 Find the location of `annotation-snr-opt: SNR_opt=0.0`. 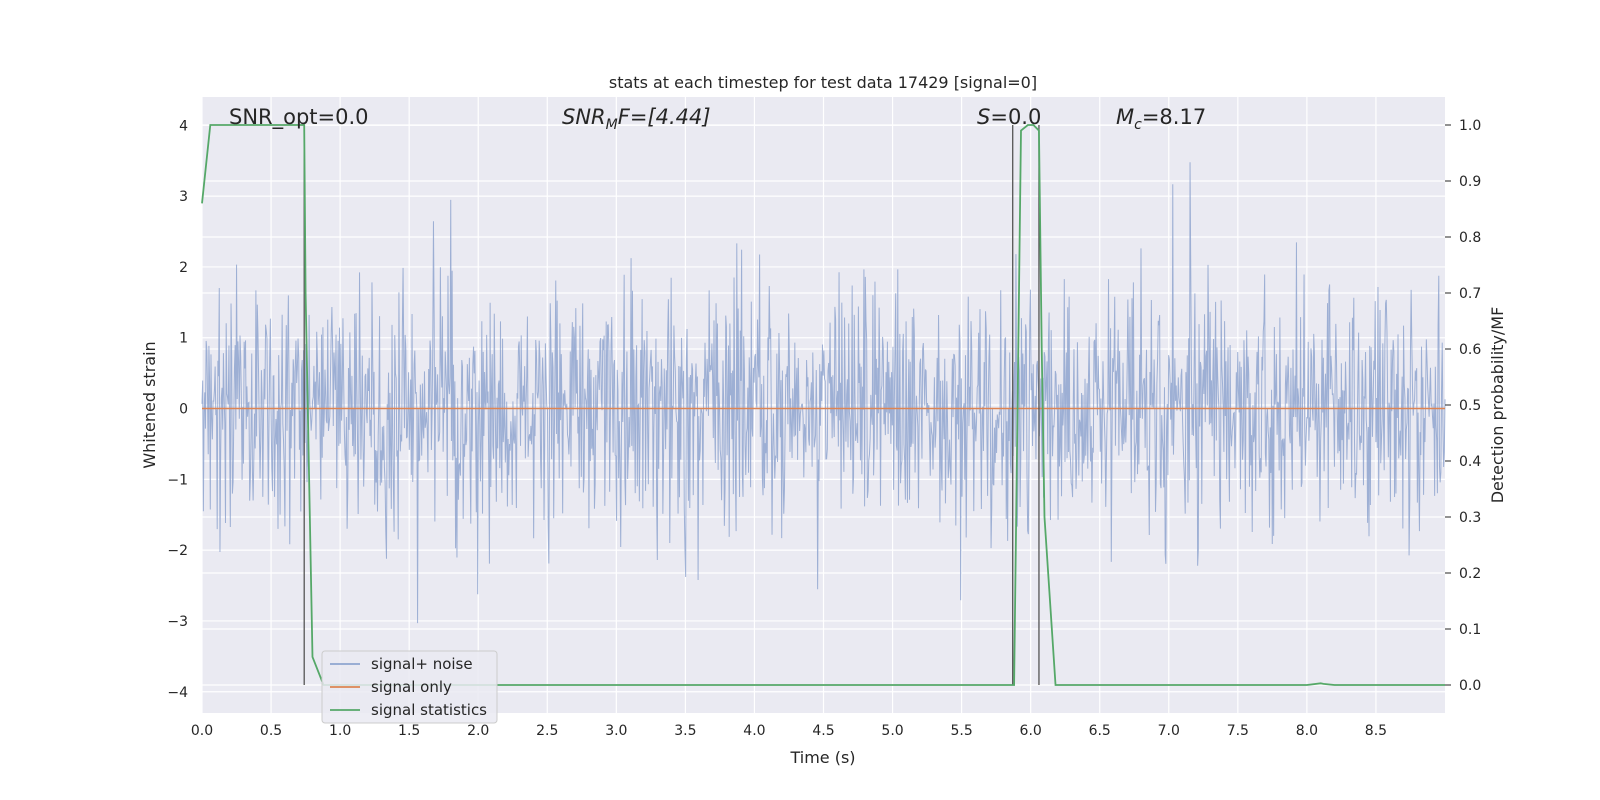

annotation-snr-opt: SNR_opt=0.0 is located at coordinates (299, 117).